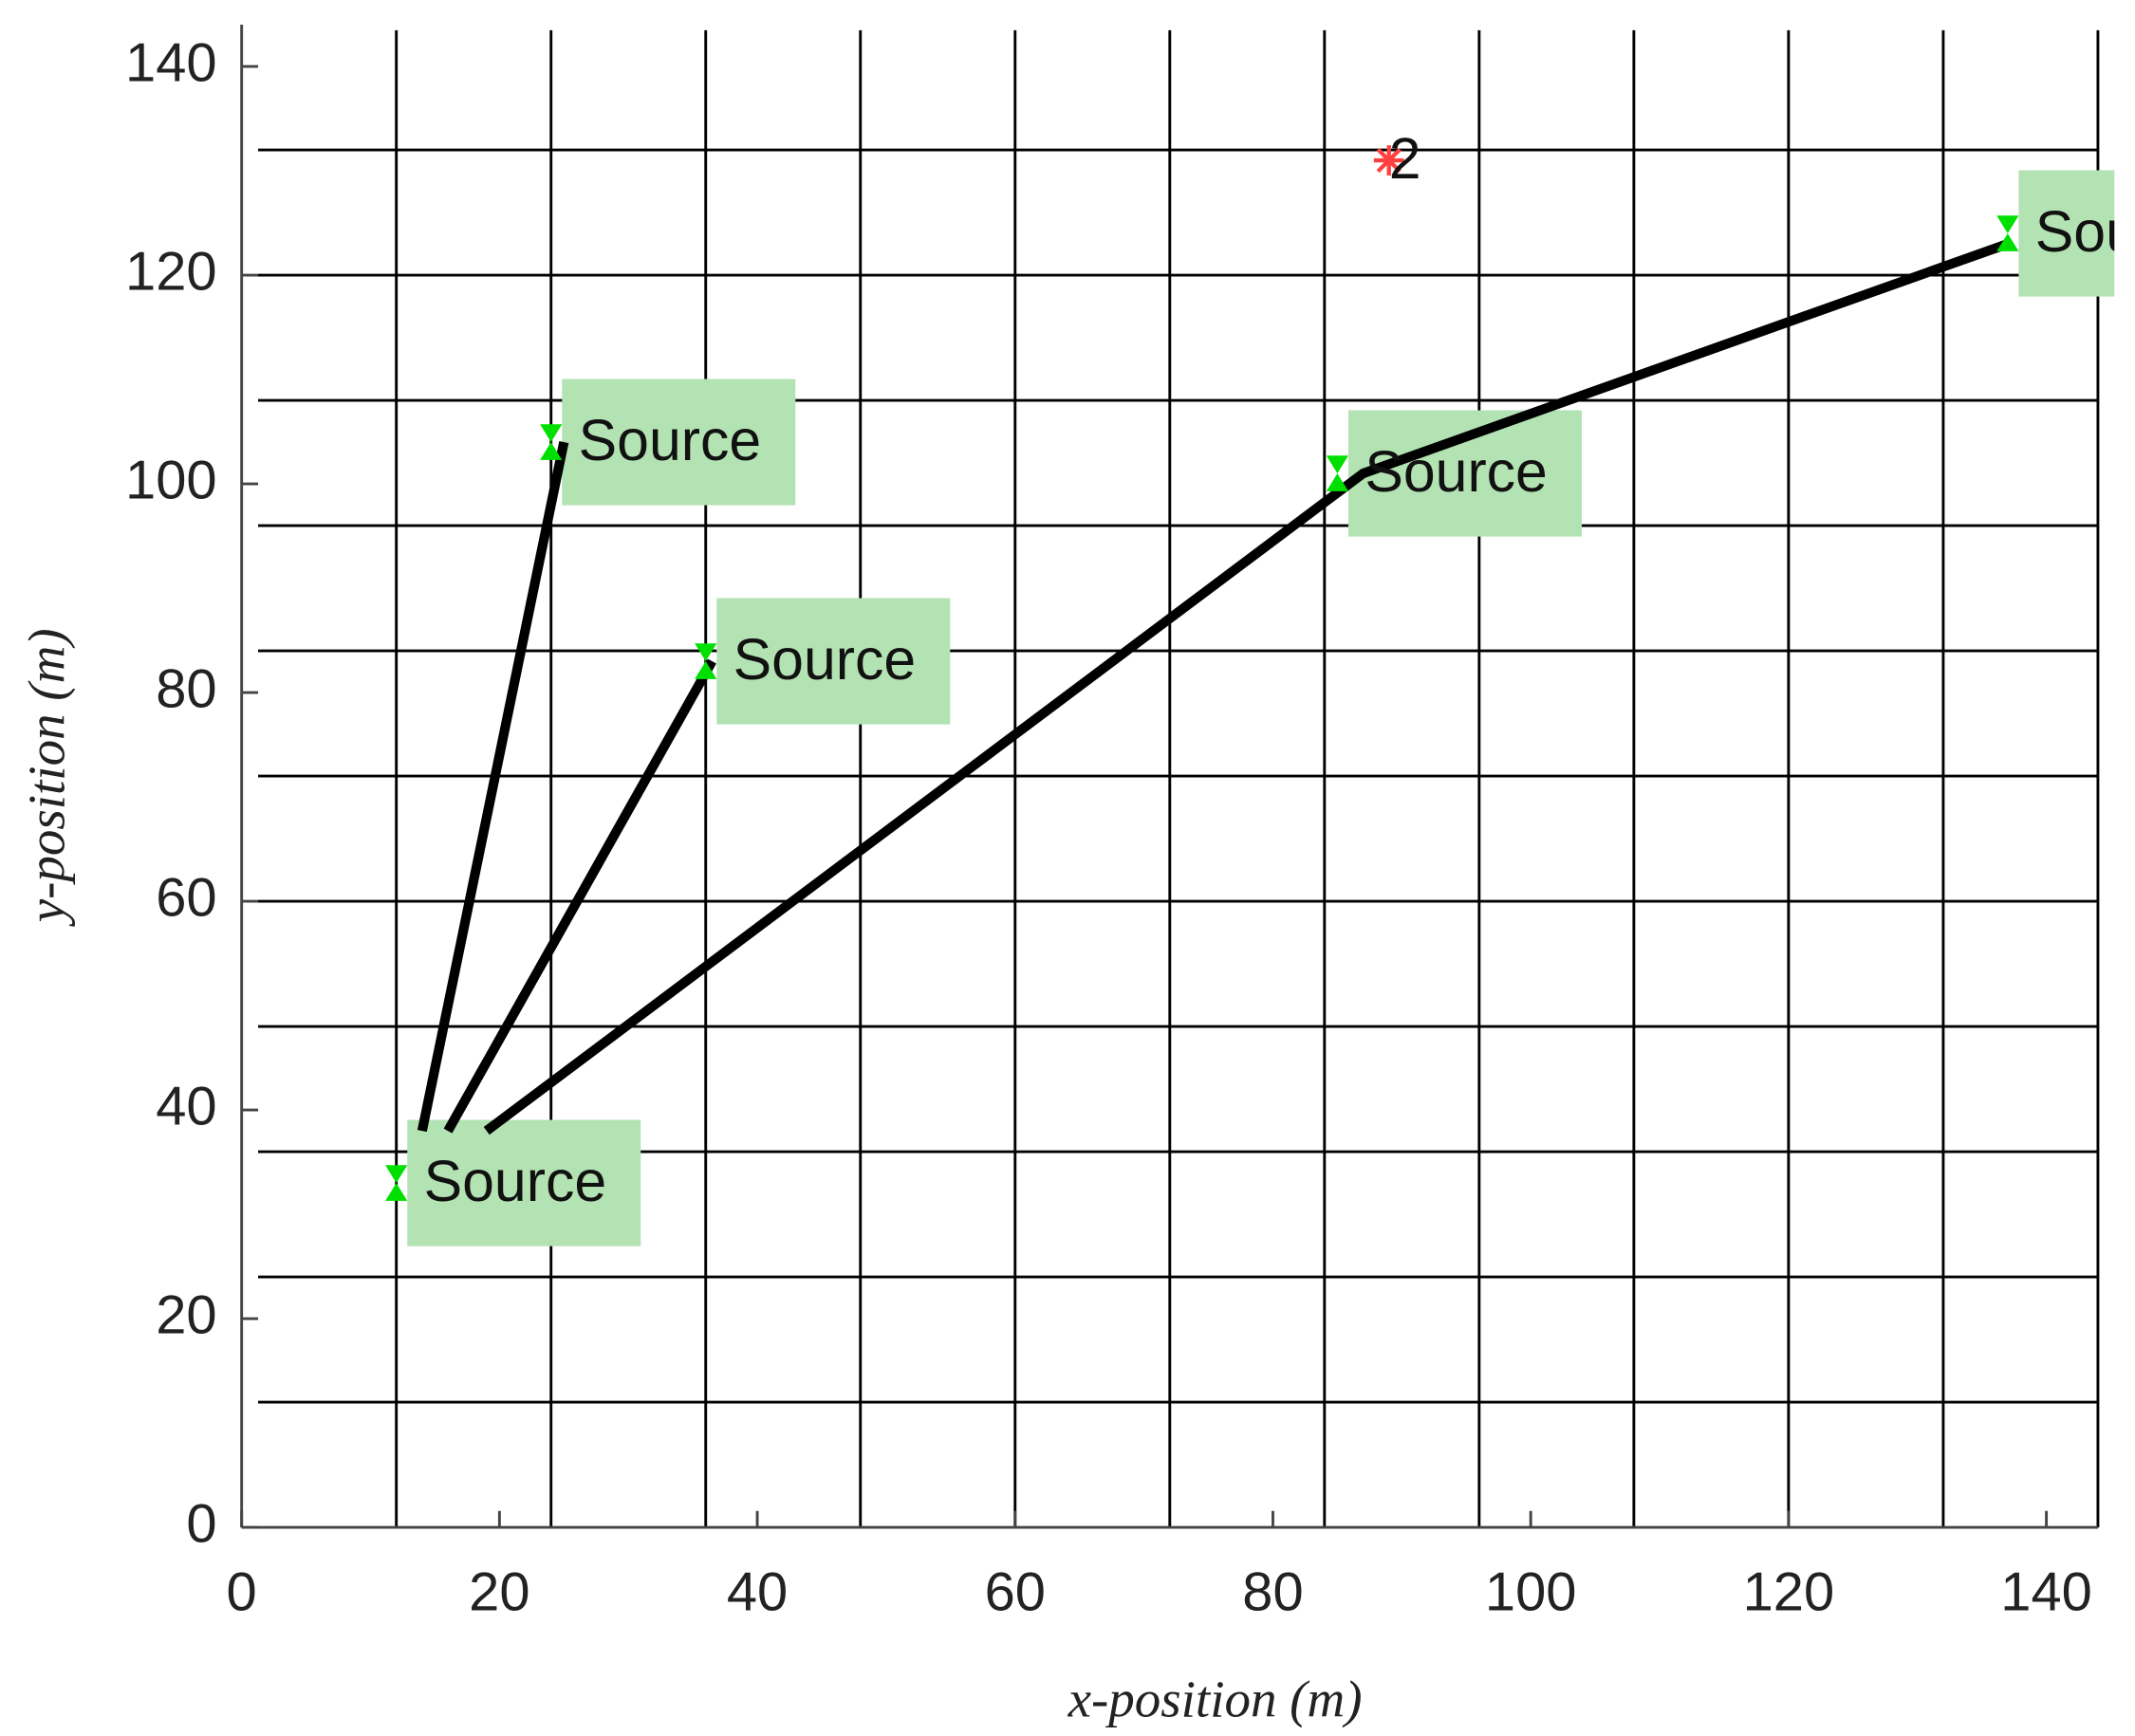 The image size is (2135, 1736). I want to click on x-tick-label: 0, so click(242, 1593).